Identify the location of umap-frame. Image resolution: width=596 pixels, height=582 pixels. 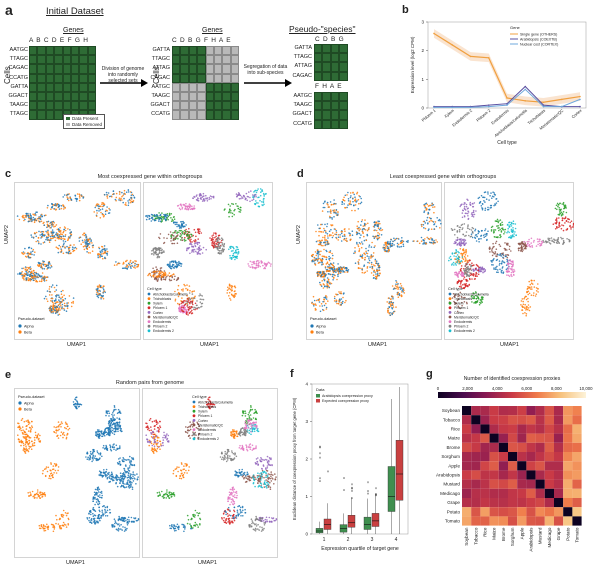
(509, 261).